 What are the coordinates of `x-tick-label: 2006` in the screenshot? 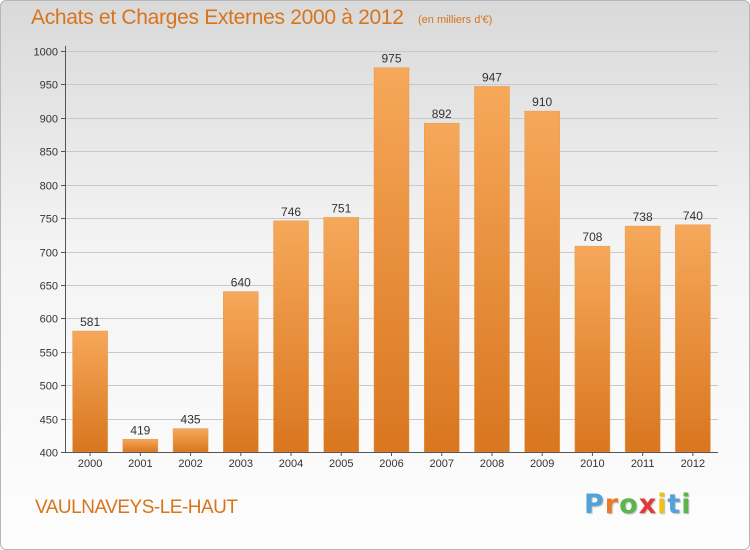 It's located at (391, 464).